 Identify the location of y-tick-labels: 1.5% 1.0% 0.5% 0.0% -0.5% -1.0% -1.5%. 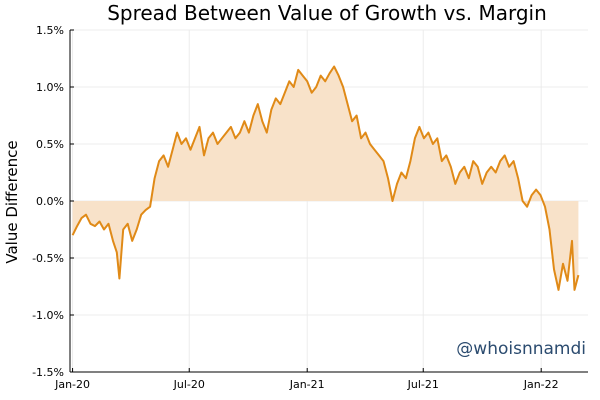
(53, 201).